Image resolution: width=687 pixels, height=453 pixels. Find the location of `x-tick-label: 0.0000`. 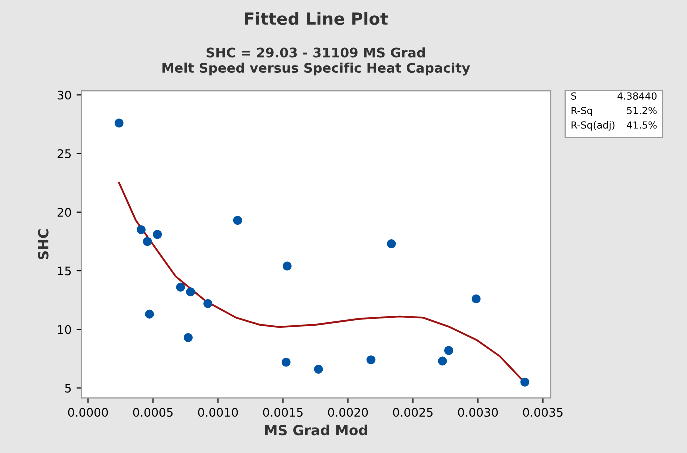

x-tick-label: 0.0000 is located at coordinates (88, 413).